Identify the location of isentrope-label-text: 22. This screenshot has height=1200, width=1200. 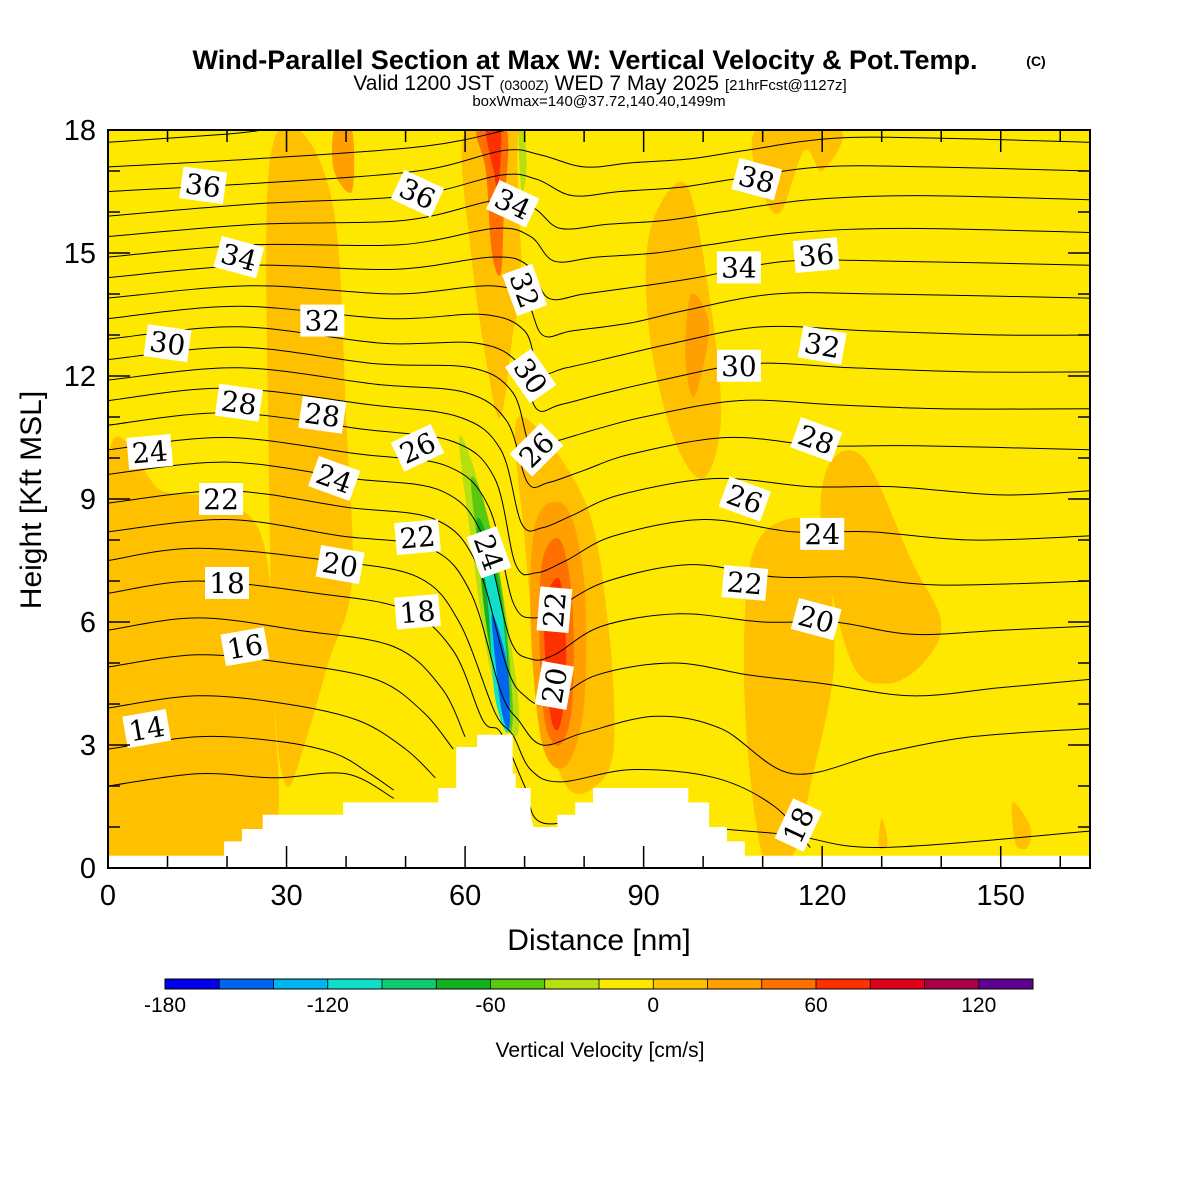
(555, 610).